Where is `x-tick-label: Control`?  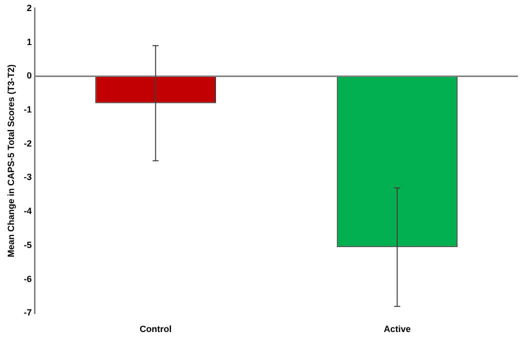
x-tick-label: Control is located at coordinates (156, 329).